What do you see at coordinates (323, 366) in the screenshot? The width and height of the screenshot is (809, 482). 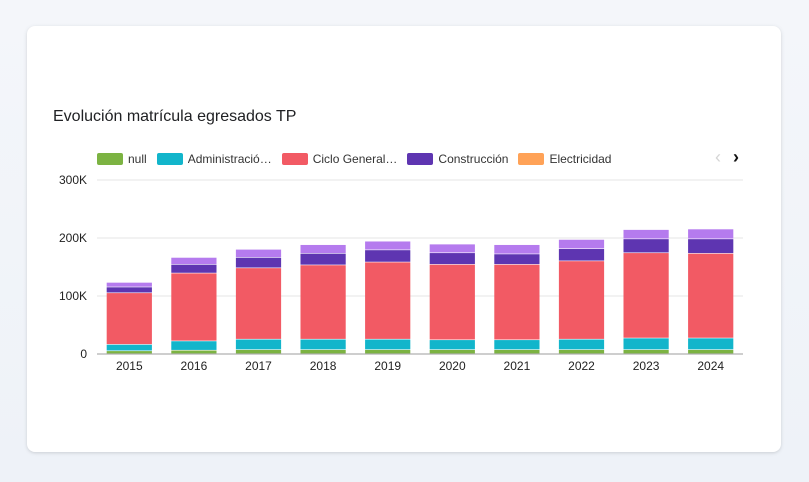 I see `x-tick-label: 2018` at bounding box center [323, 366].